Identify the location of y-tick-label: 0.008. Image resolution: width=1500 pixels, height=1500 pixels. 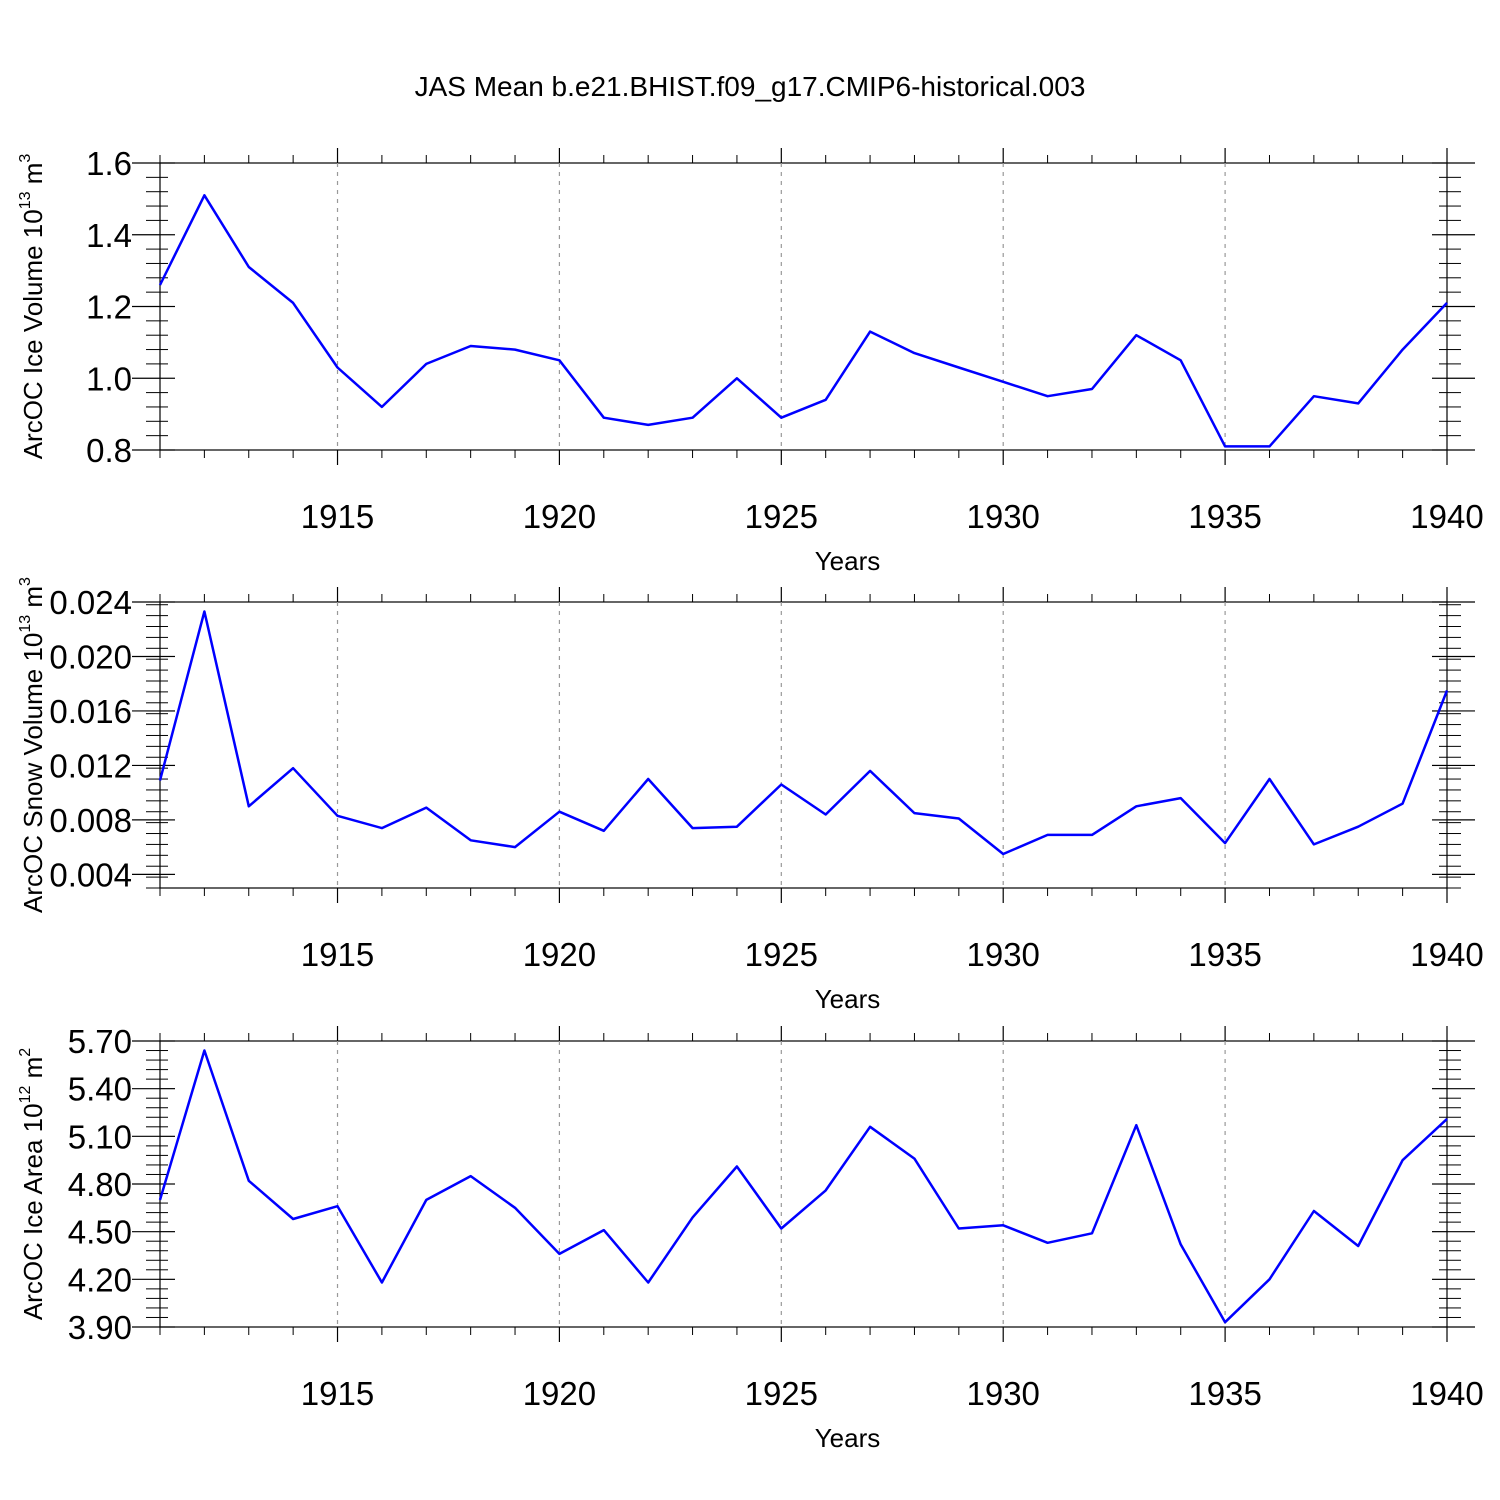
(90, 820).